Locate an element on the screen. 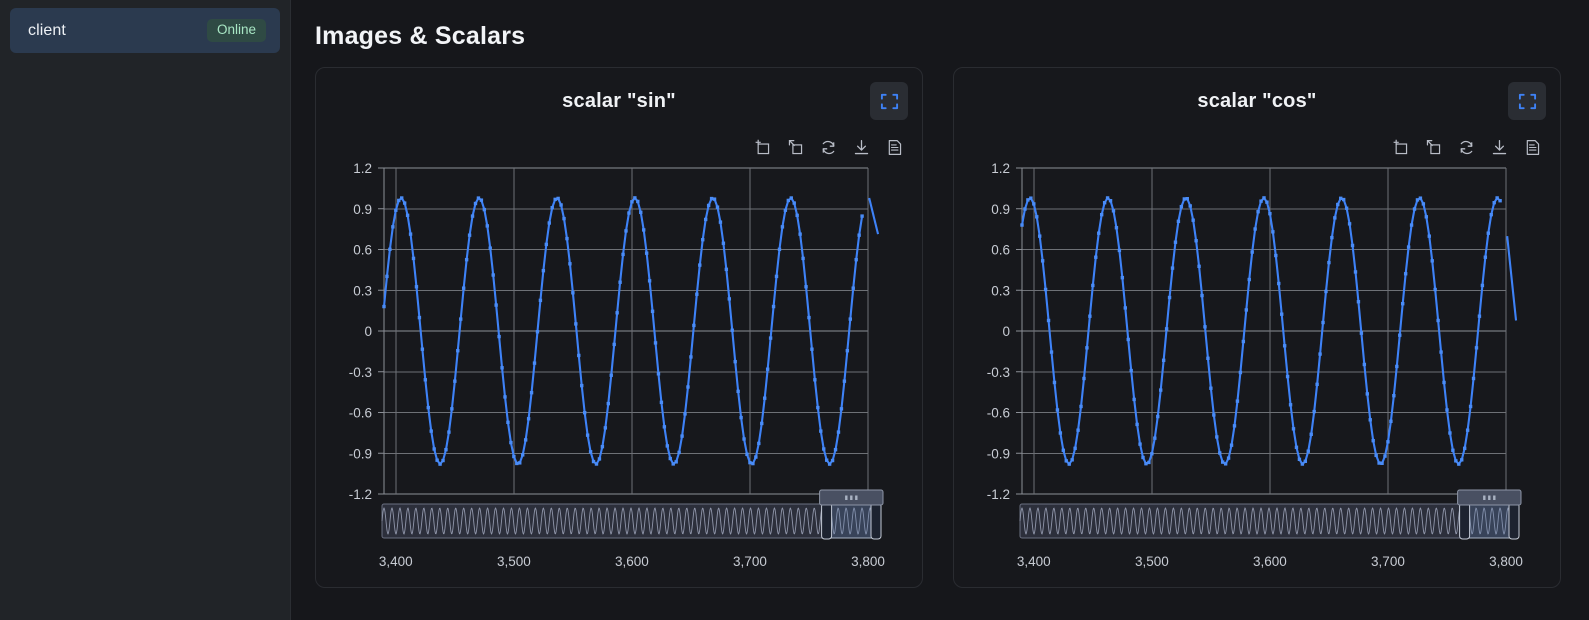 Image resolution: width=1589 pixels, height=620 pixels. y-axis-tick-label: 0.9 is located at coordinates (1000, 209).